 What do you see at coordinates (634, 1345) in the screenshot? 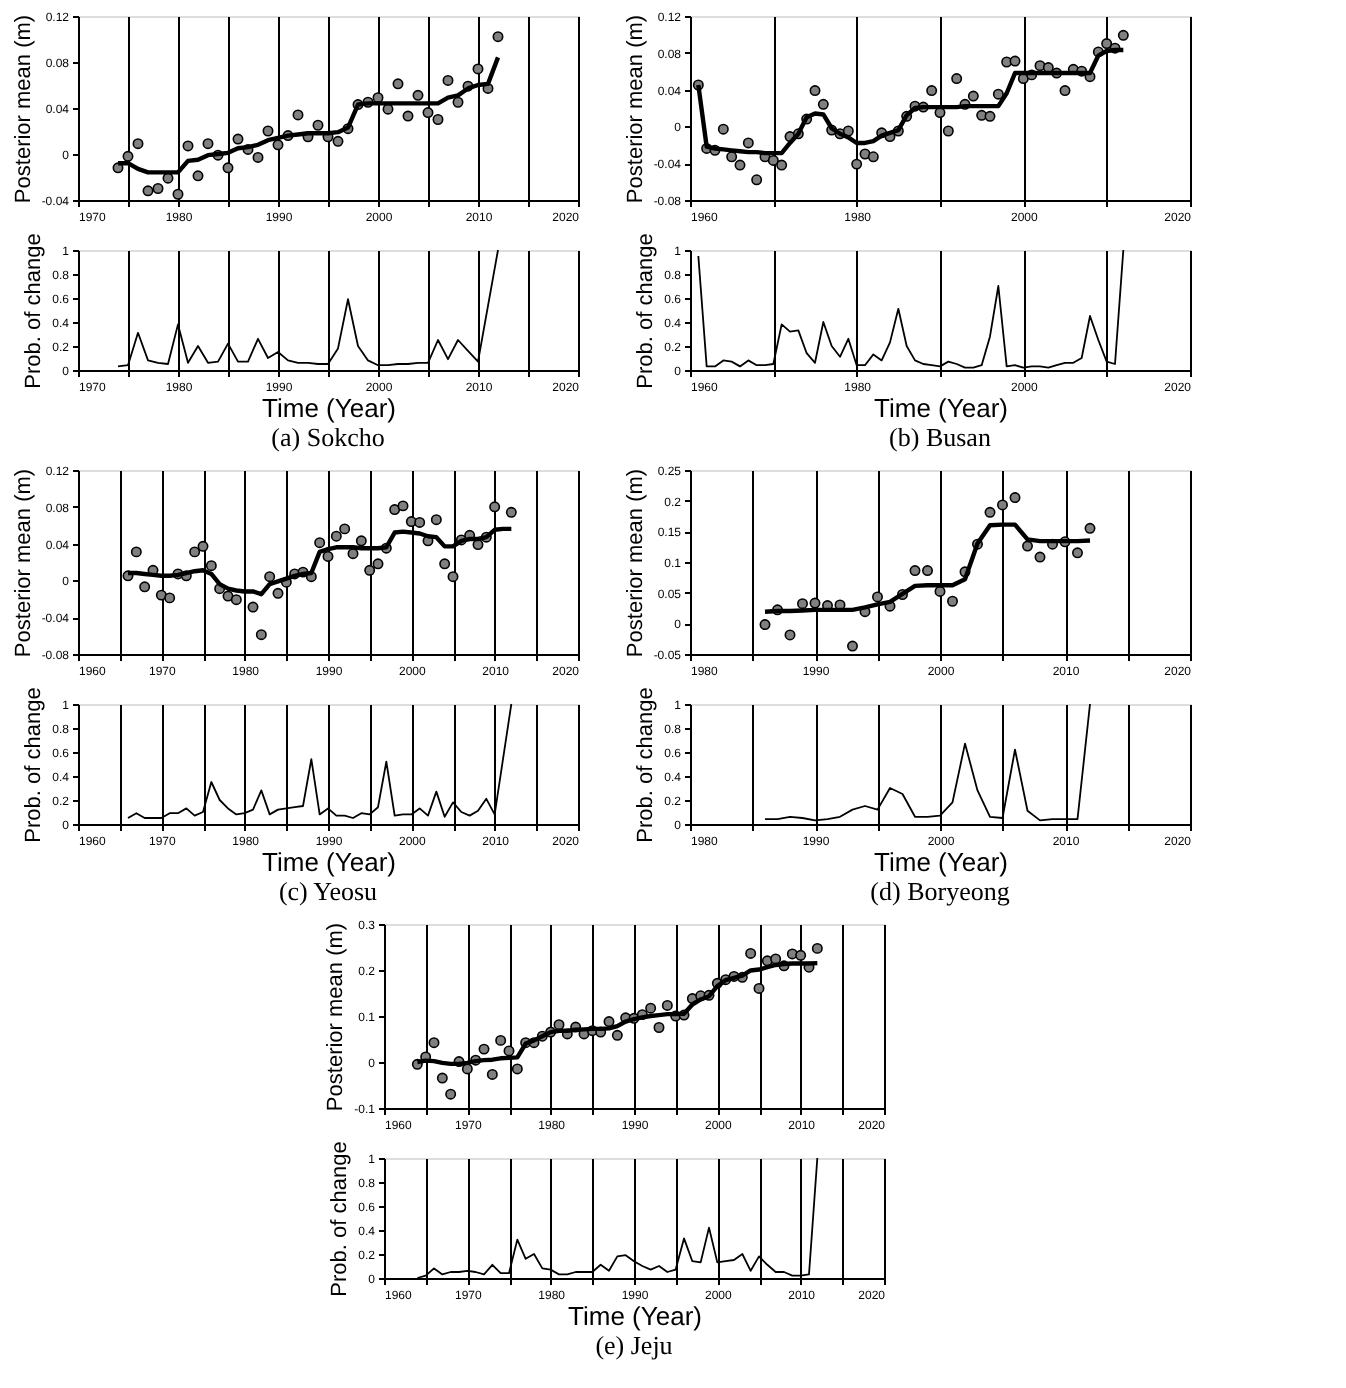
I see `text: (e) Jeju` at bounding box center [634, 1345].